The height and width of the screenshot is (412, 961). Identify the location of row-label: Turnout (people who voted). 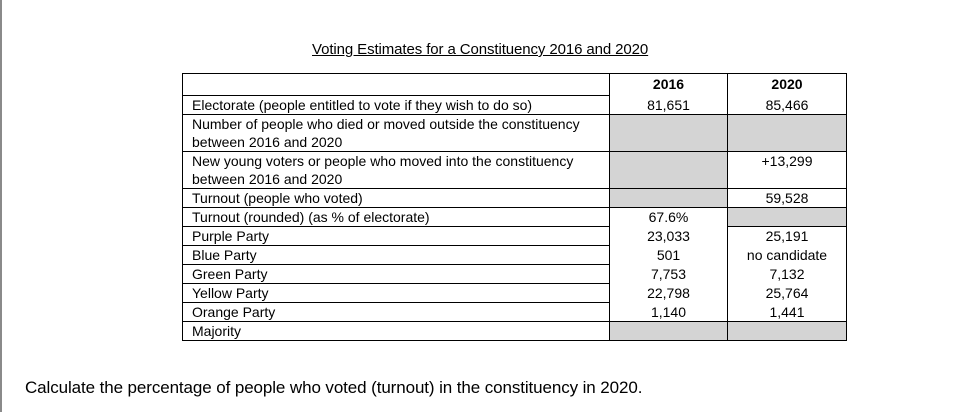
(396, 198).